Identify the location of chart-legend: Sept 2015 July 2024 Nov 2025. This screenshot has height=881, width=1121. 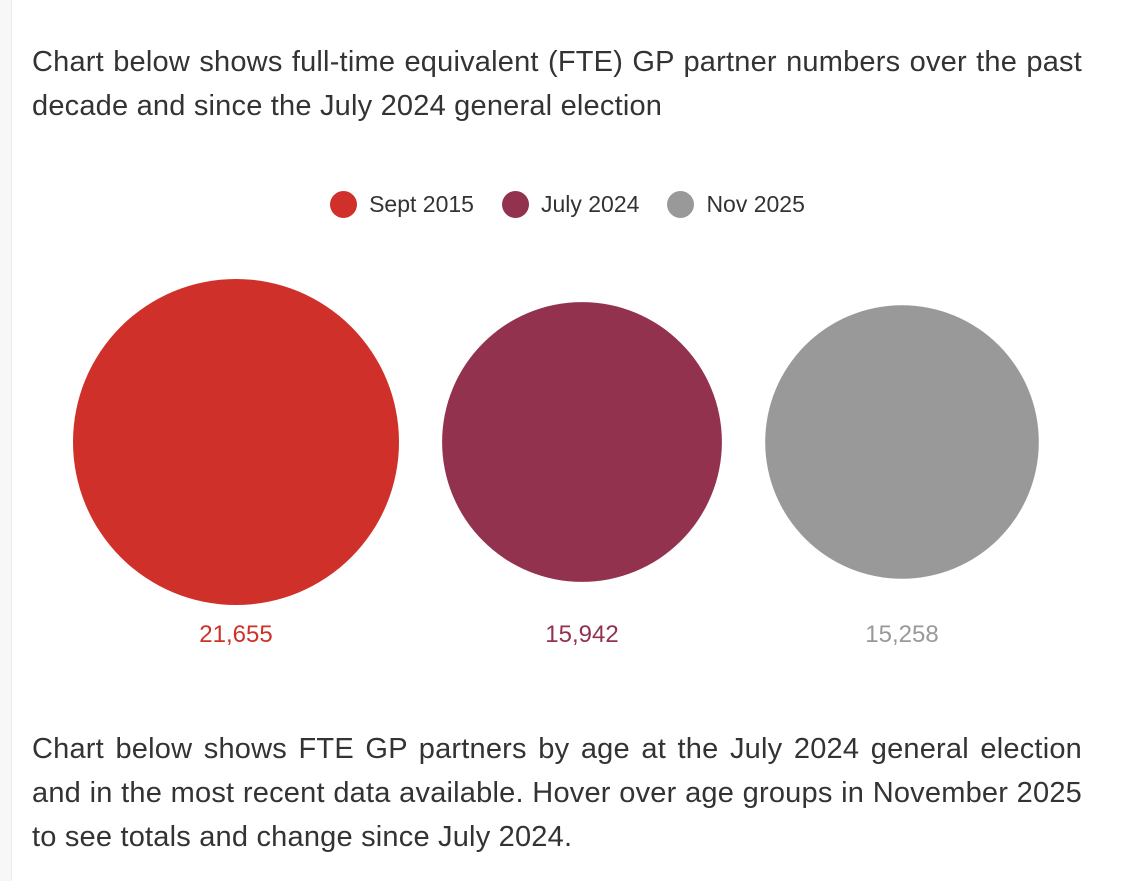
(560, 204).